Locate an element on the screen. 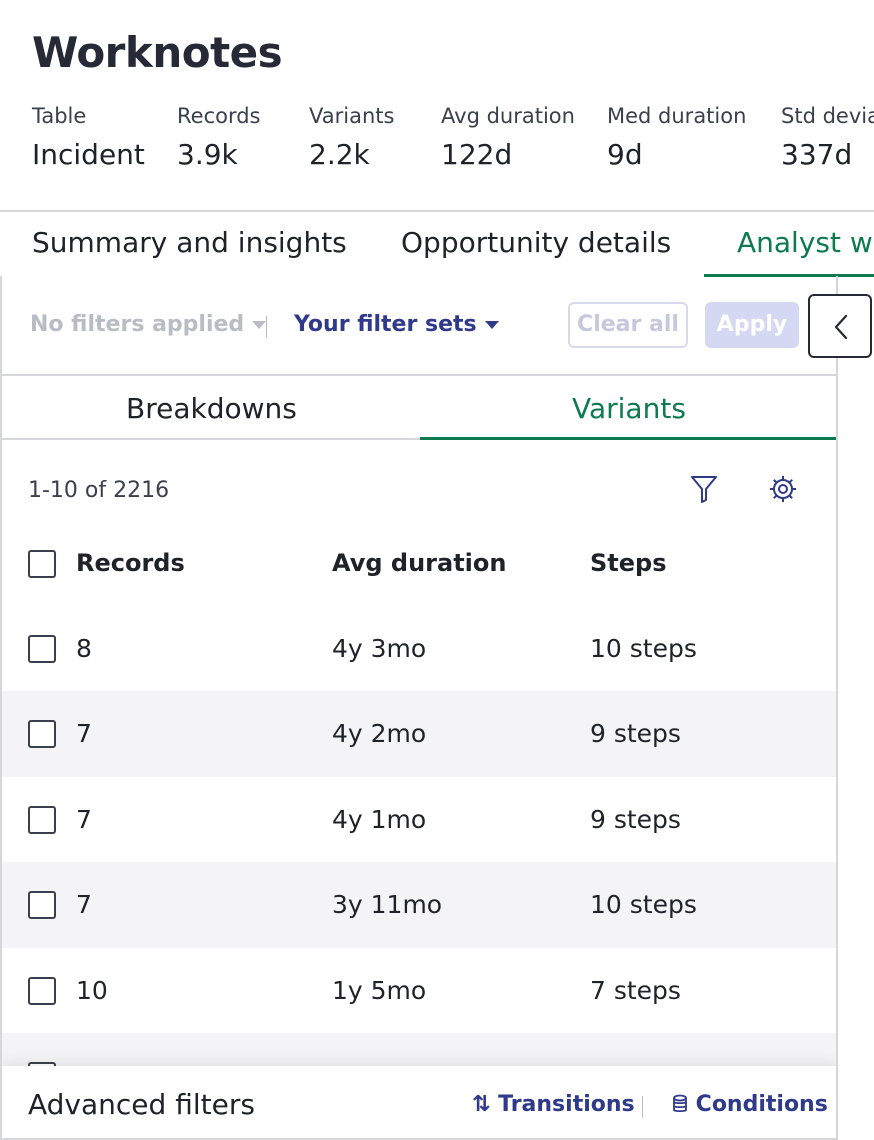 This screenshot has height=1140, width=874. stat-value: 2.2k is located at coordinates (339, 154).